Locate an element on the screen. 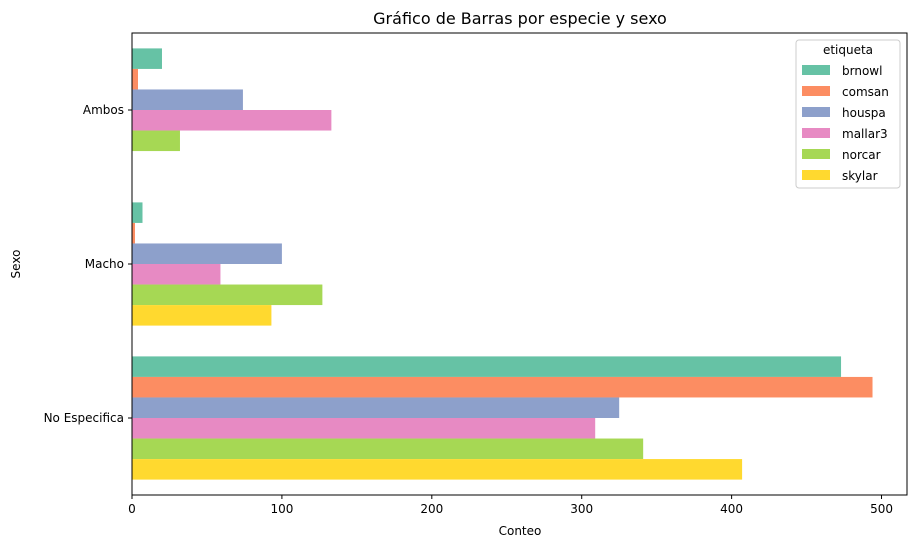 Image resolution: width=917 pixels, height=548 pixels. bar-norcar-macho is located at coordinates (227, 295).